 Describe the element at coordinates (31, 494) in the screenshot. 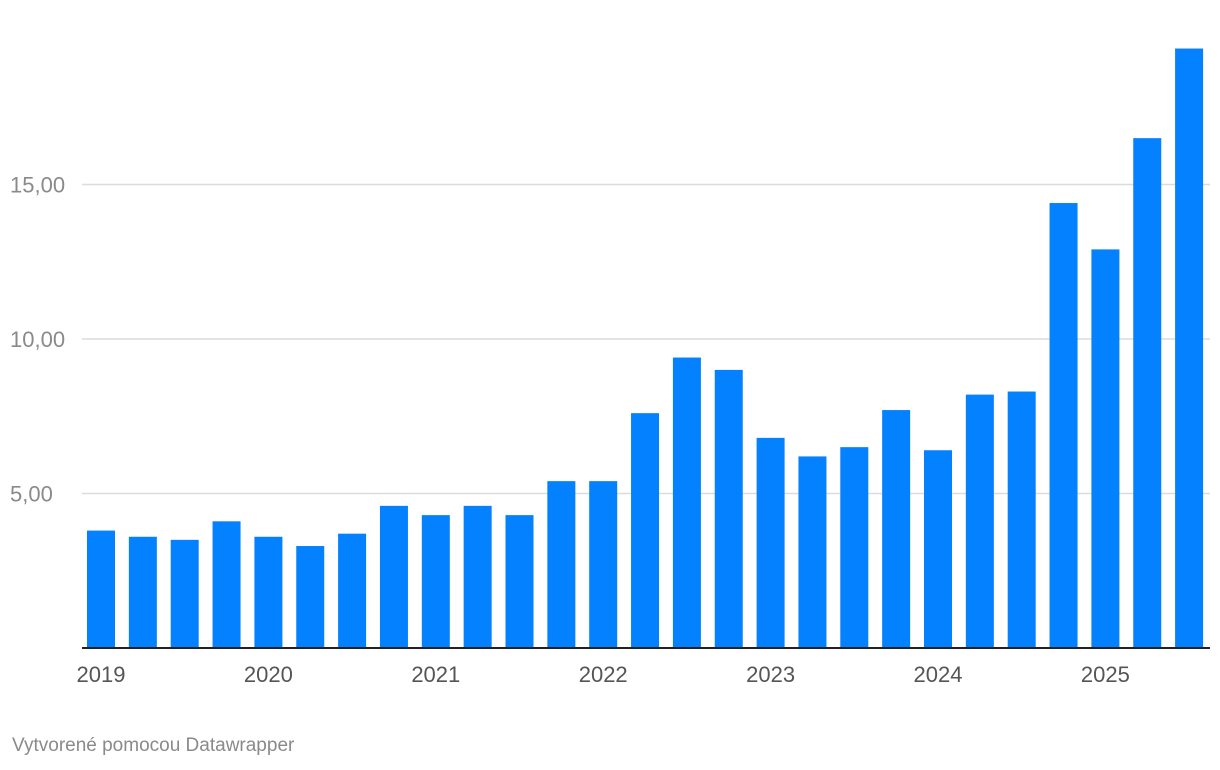

I see `y-tick-label: 5,00` at that location.